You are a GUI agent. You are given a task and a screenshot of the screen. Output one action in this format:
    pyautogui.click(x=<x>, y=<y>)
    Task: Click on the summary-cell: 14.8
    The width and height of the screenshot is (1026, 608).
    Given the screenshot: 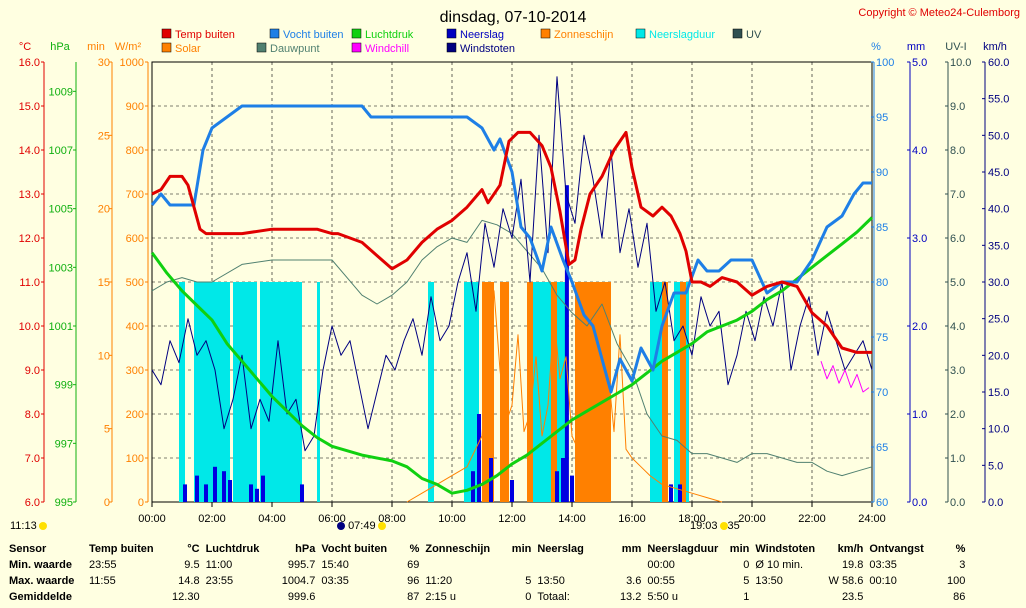 What is the action you would take?
    pyautogui.click(x=189, y=581)
    